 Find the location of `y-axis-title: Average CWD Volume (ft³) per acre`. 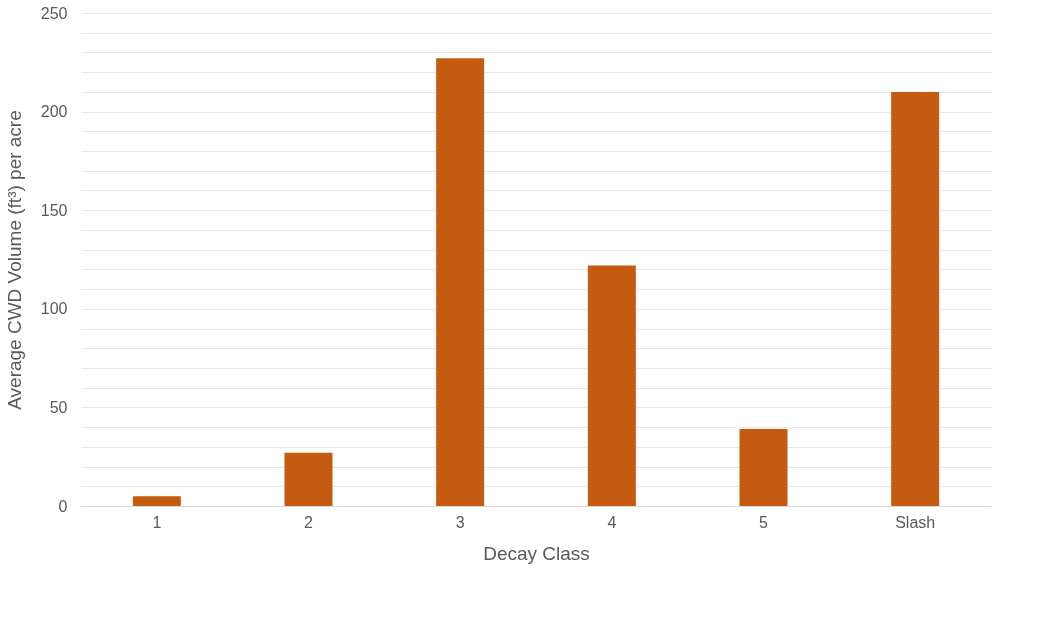

y-axis-title: Average CWD Volume (ft³) per acre is located at coordinates (14, 260).